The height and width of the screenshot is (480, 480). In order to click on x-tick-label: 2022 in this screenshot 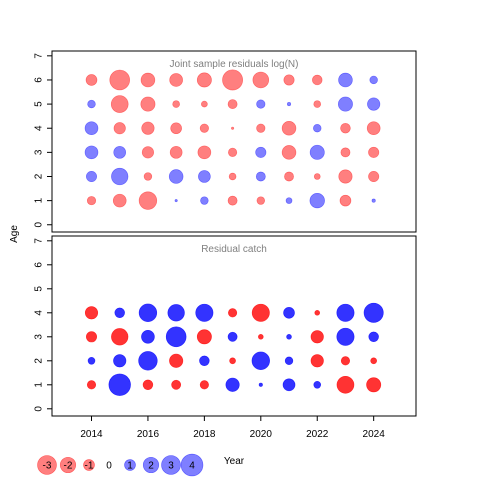, I will do `click(317, 434)`.